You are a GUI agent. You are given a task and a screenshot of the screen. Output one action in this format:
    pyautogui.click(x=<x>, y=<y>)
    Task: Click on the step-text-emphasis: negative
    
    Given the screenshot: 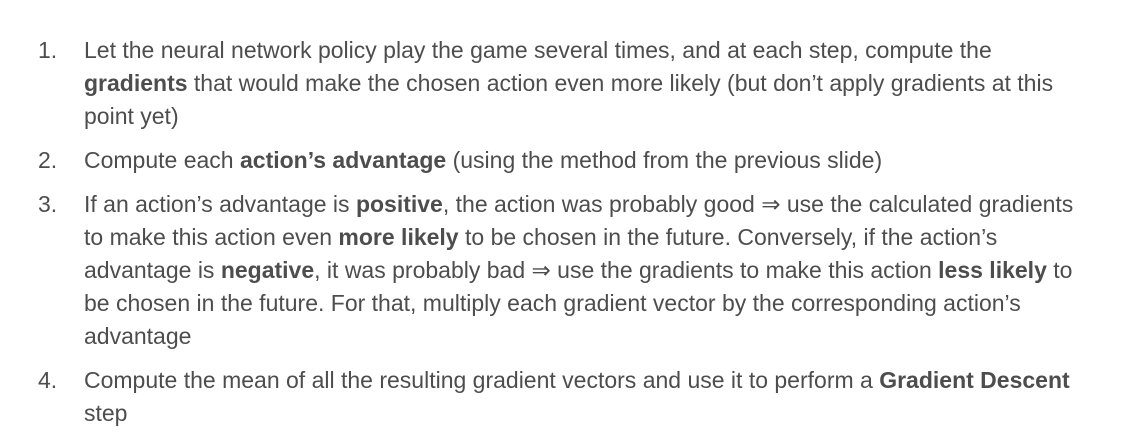 What is the action you would take?
    pyautogui.click(x=267, y=270)
    